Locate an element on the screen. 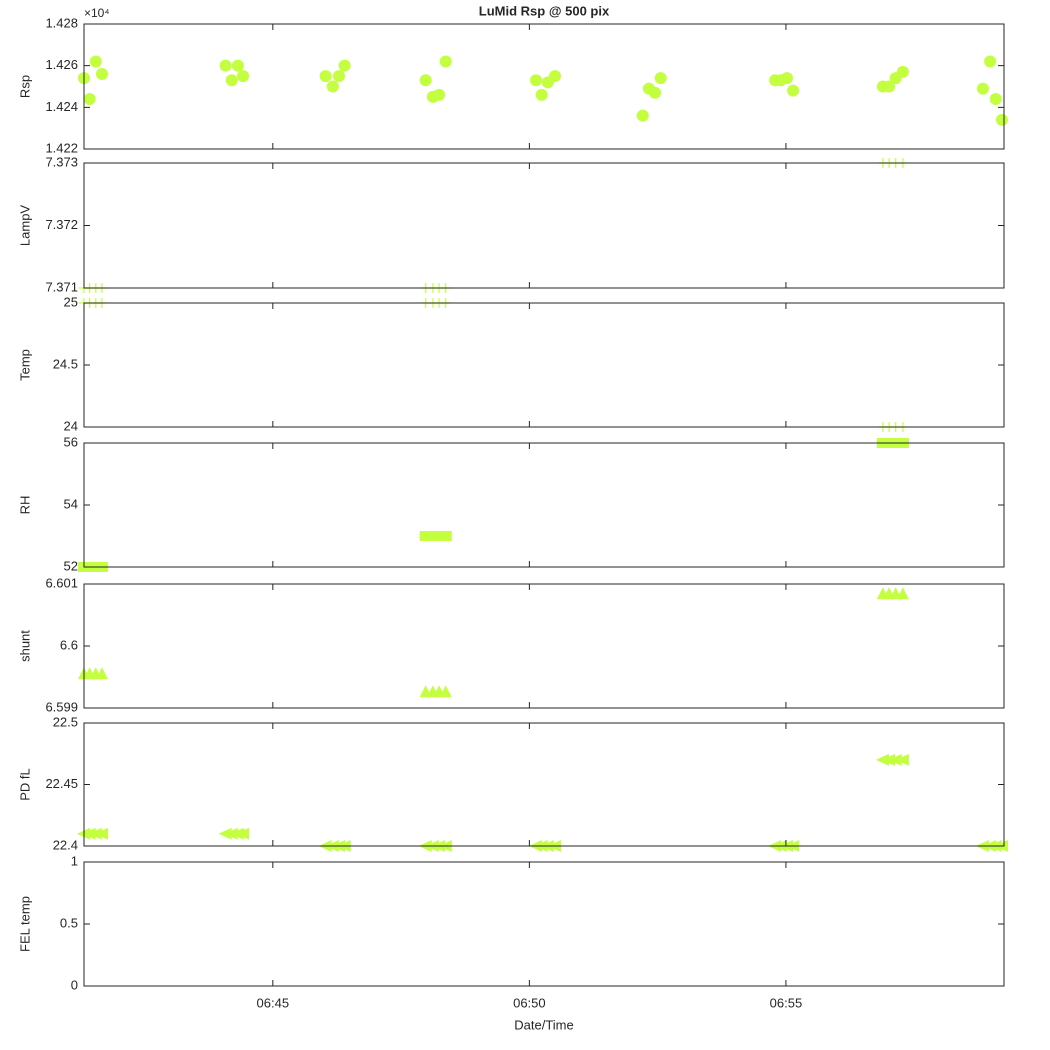 Image resolution: width=1050 pixels, height=1050 pixels. y-tick-label: 0.5 is located at coordinates (69, 922).